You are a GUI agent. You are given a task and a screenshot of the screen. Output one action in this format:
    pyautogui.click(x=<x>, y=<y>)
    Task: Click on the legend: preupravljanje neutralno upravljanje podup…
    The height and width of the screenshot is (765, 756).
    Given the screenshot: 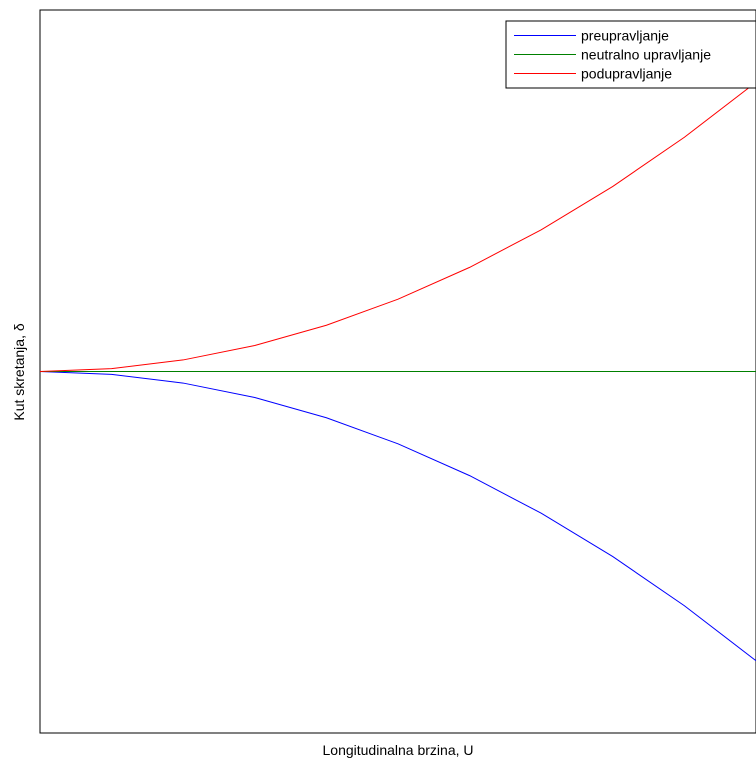 What is the action you would take?
    pyautogui.click(x=630, y=54)
    